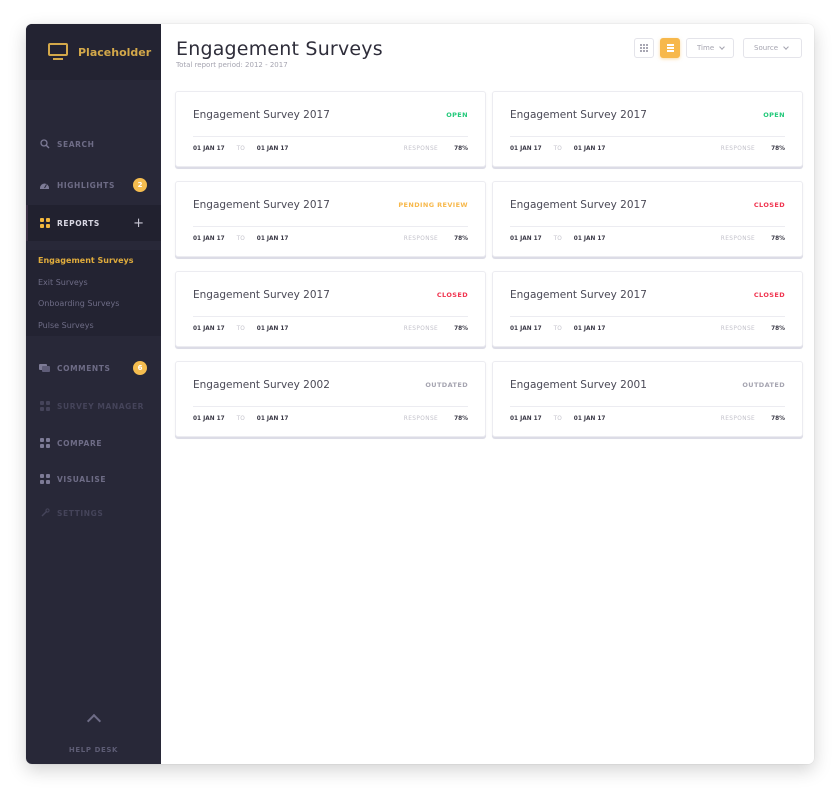 Image resolution: width=838 pixels, height=788 pixels. I want to click on sidebar-item-visualise: VISUALISE, so click(93, 479).